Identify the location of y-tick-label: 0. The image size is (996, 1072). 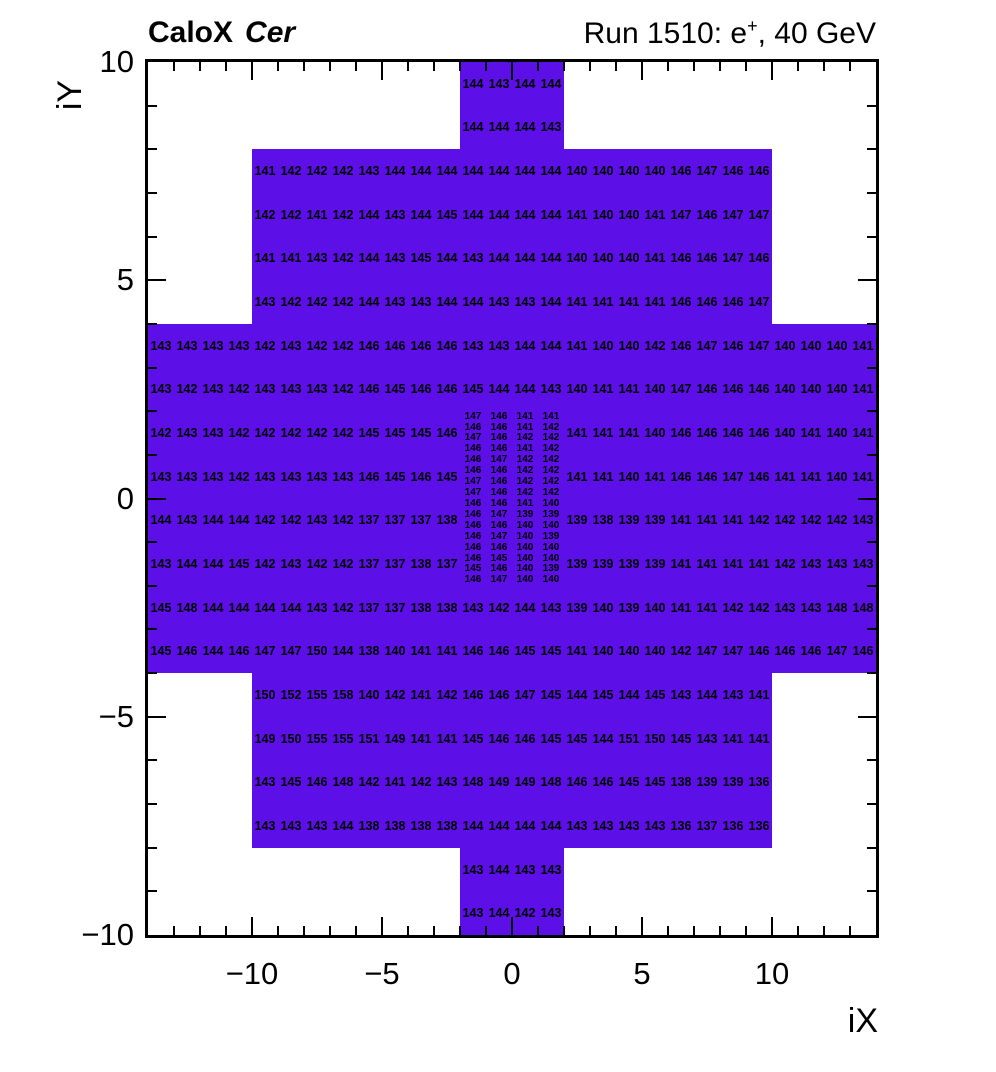
(125, 498).